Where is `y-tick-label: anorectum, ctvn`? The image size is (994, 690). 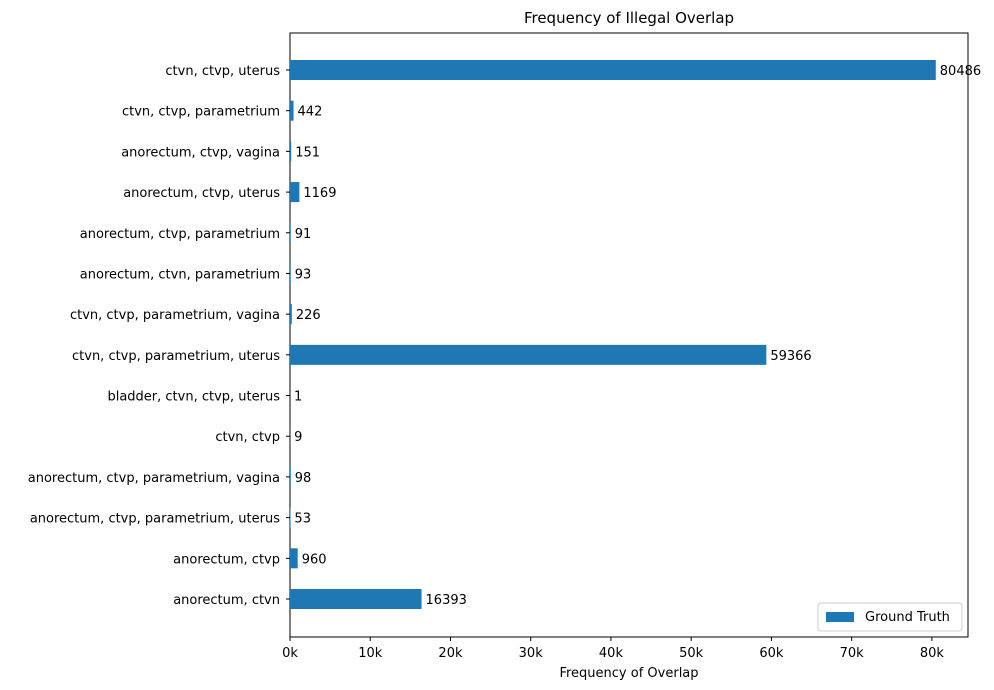 y-tick-label: anorectum, ctvn is located at coordinates (226, 600).